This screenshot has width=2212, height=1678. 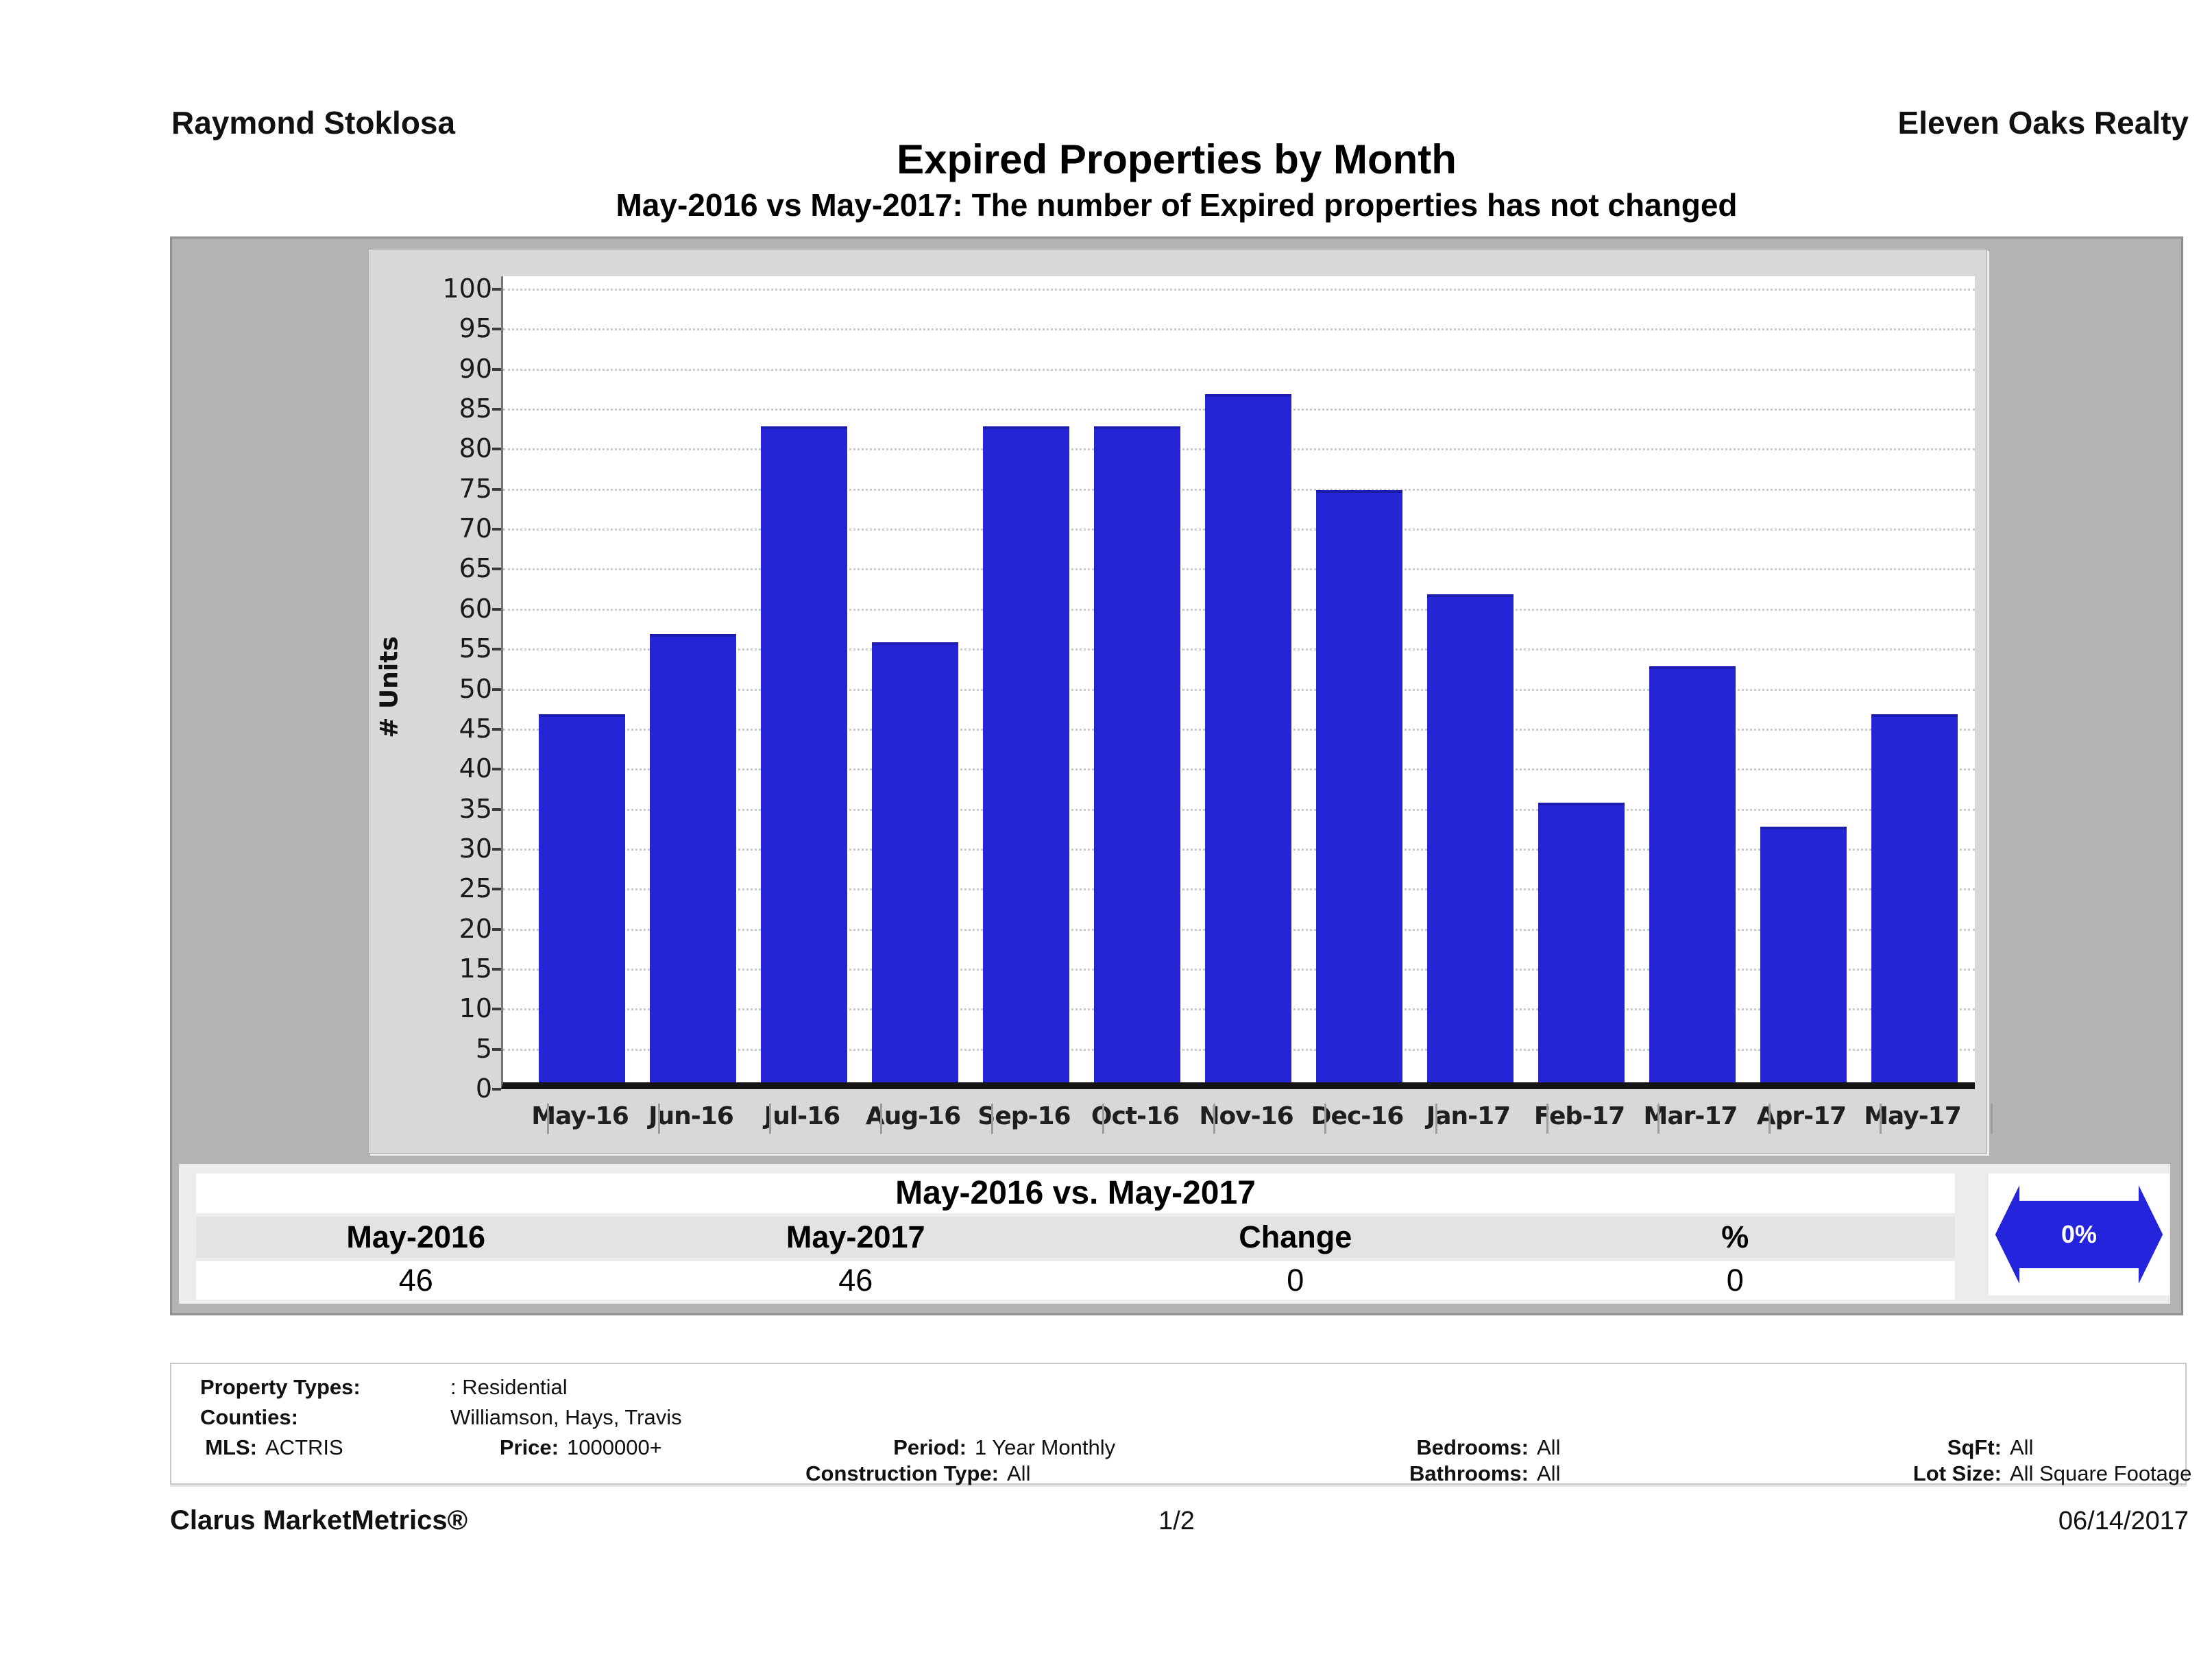 What do you see at coordinates (691, 1116) in the screenshot?
I see `x-tick-label: Jun-16` at bounding box center [691, 1116].